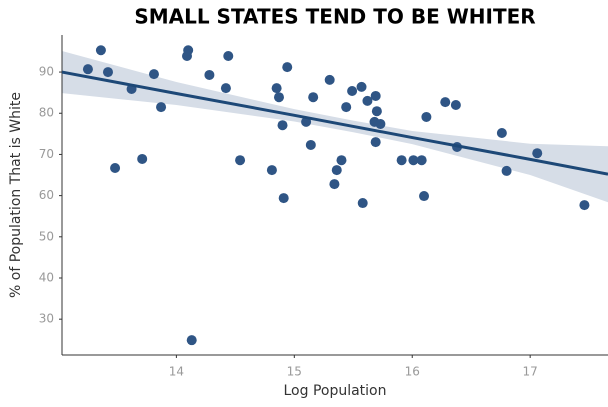 The height and width of the screenshot is (407, 608). What do you see at coordinates (334, 391) in the screenshot?
I see `x-axis-label: Log Population` at bounding box center [334, 391].